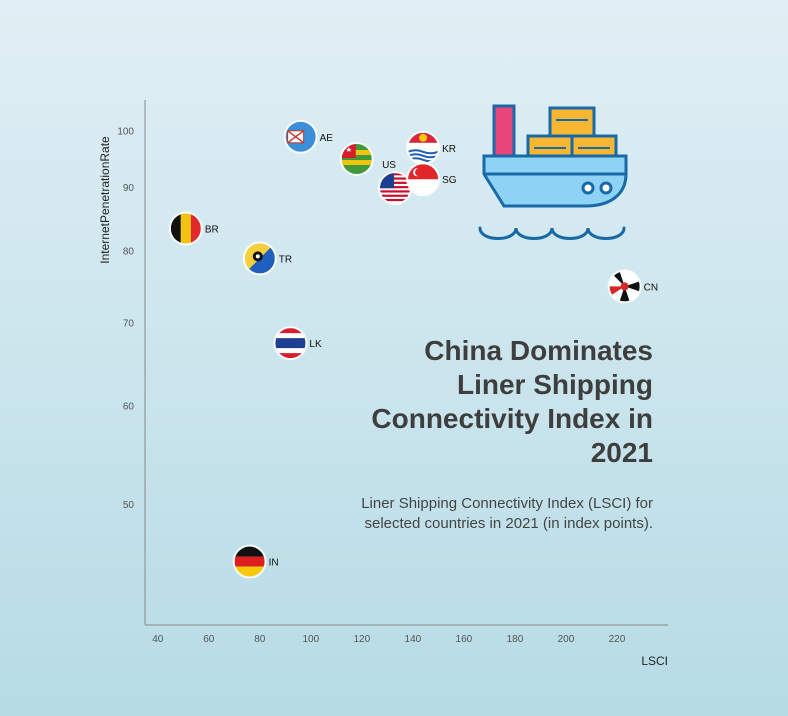 This screenshot has height=716, width=788. Describe the element at coordinates (129, 407) in the screenshot. I see `y-tick-label: 60` at that location.